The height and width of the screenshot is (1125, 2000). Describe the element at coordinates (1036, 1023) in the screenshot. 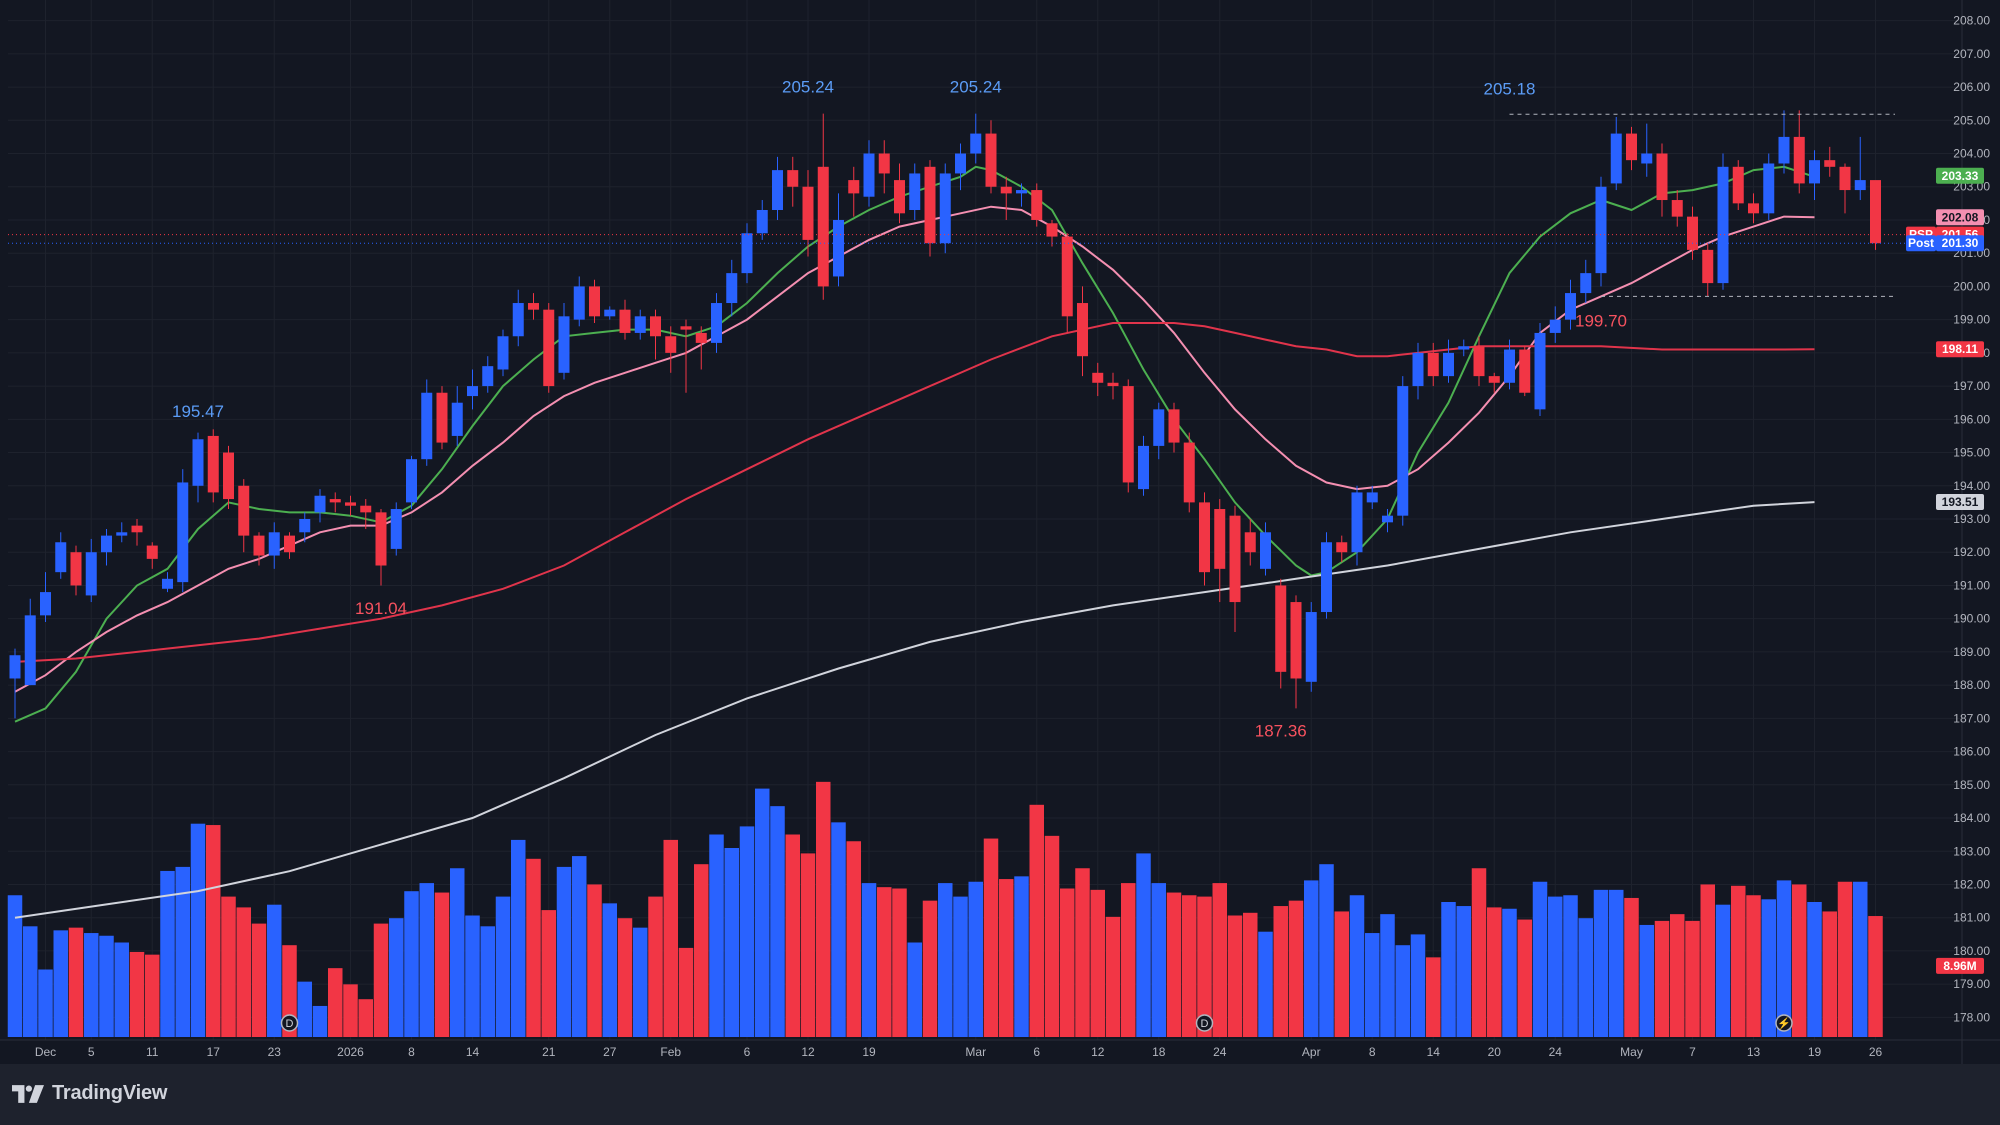

I see `event-markers: D D ⚡` at that location.